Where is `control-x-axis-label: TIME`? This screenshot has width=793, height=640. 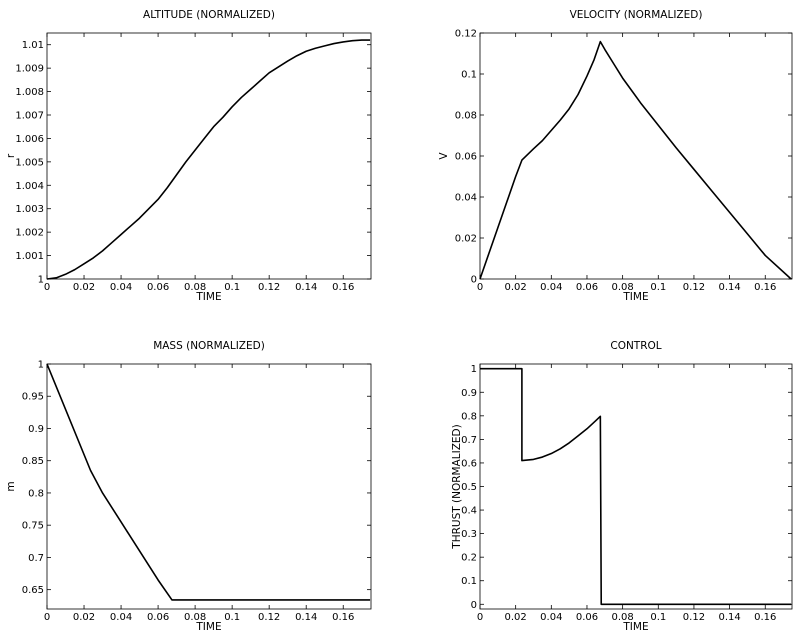
control-x-axis-label: TIME is located at coordinates (635, 627).